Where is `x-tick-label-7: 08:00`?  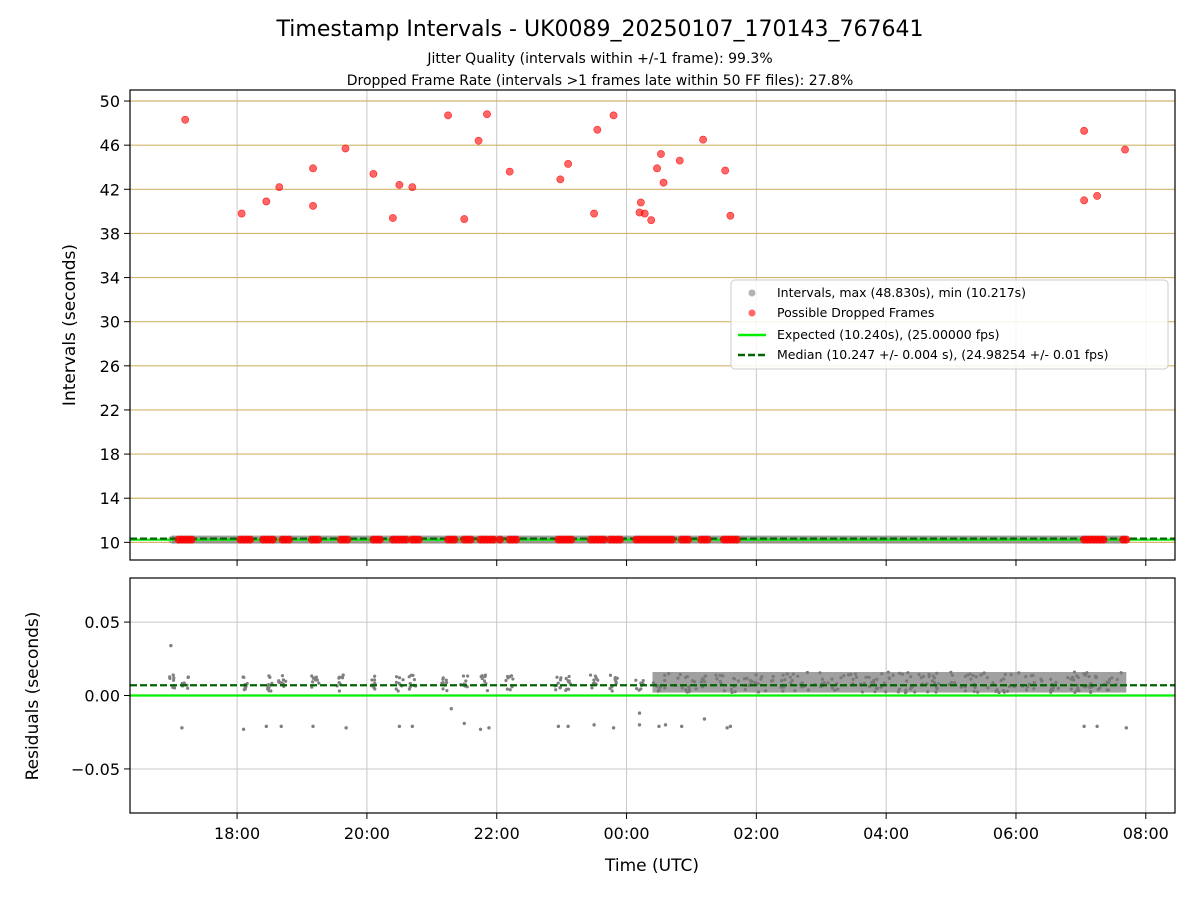 x-tick-label-7: 08:00 is located at coordinates (1146, 833).